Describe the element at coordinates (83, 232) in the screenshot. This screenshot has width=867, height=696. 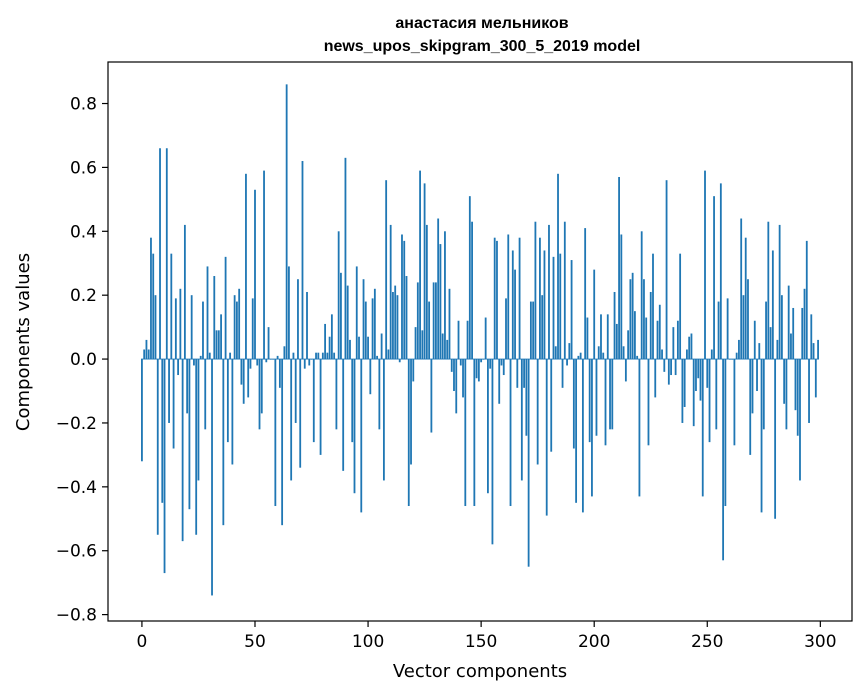
I see `y-tick-label: 0.4` at that location.